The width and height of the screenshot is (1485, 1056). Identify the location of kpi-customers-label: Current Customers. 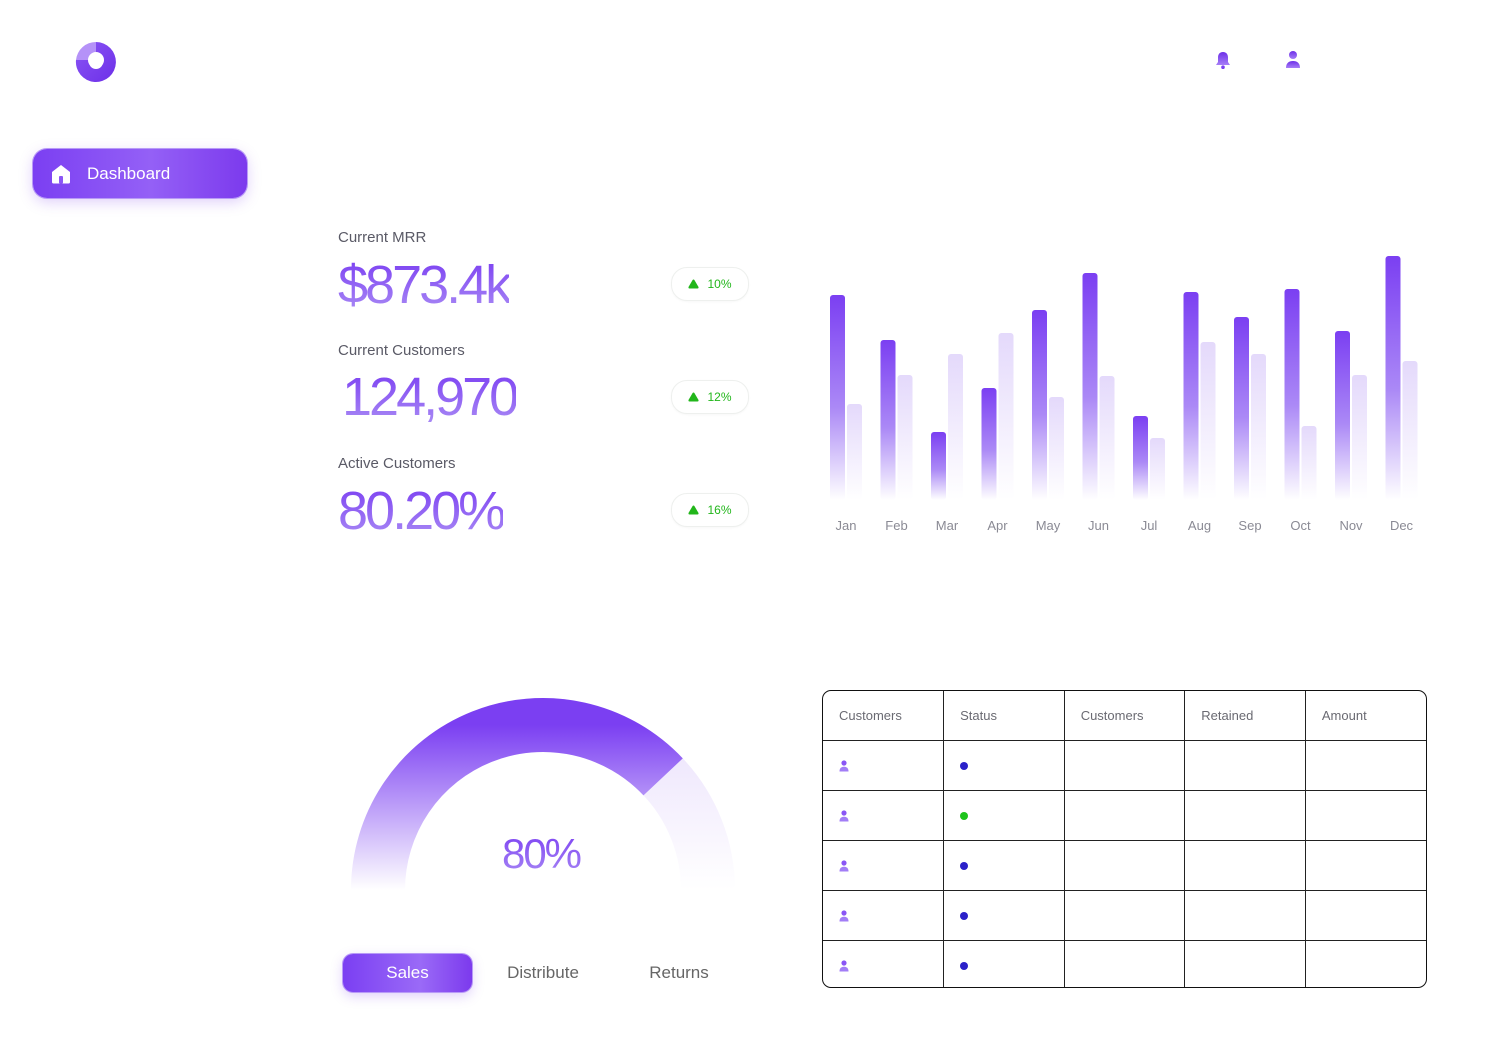
(401, 350).